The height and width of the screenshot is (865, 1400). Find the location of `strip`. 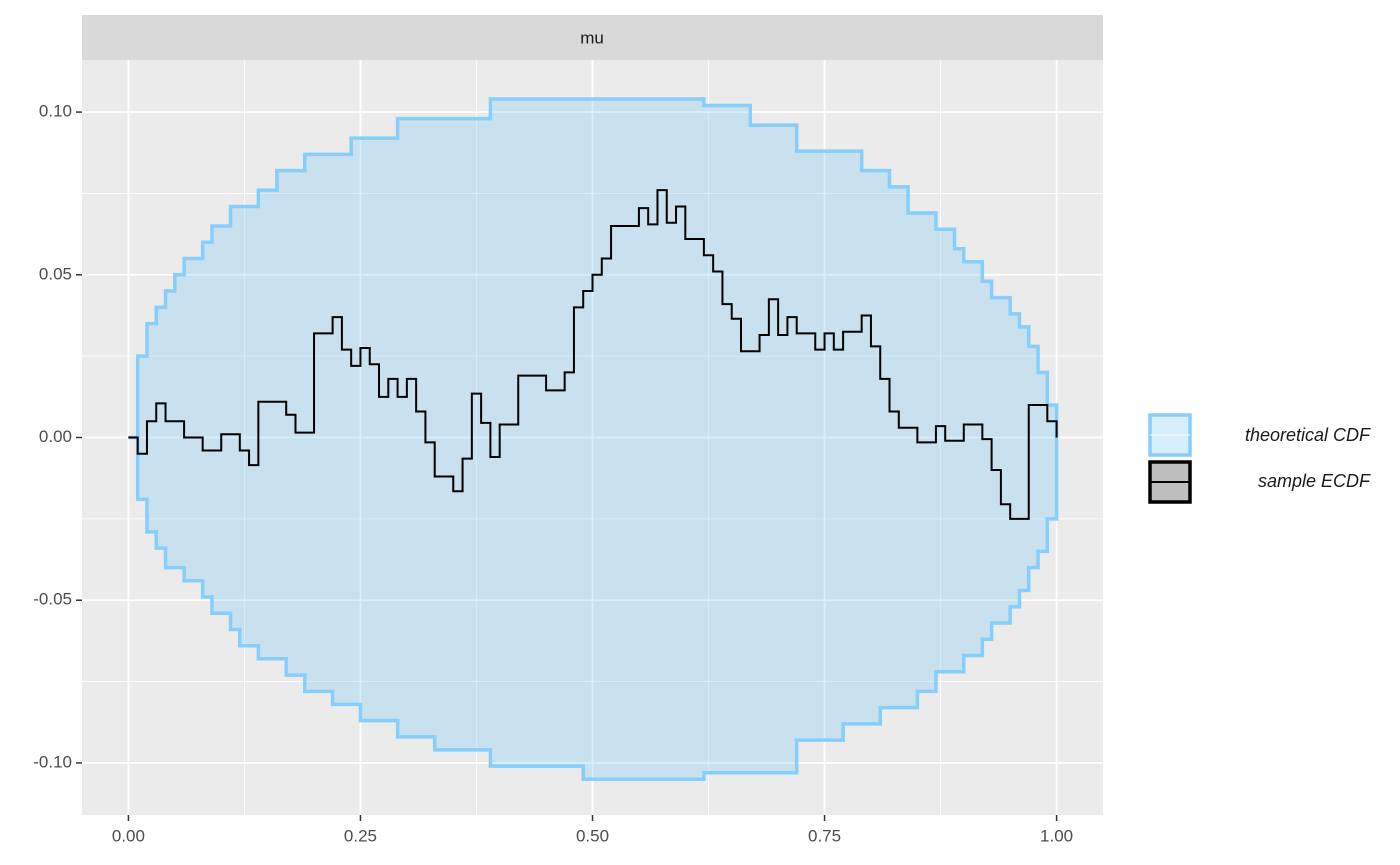

strip is located at coordinates (592, 37).